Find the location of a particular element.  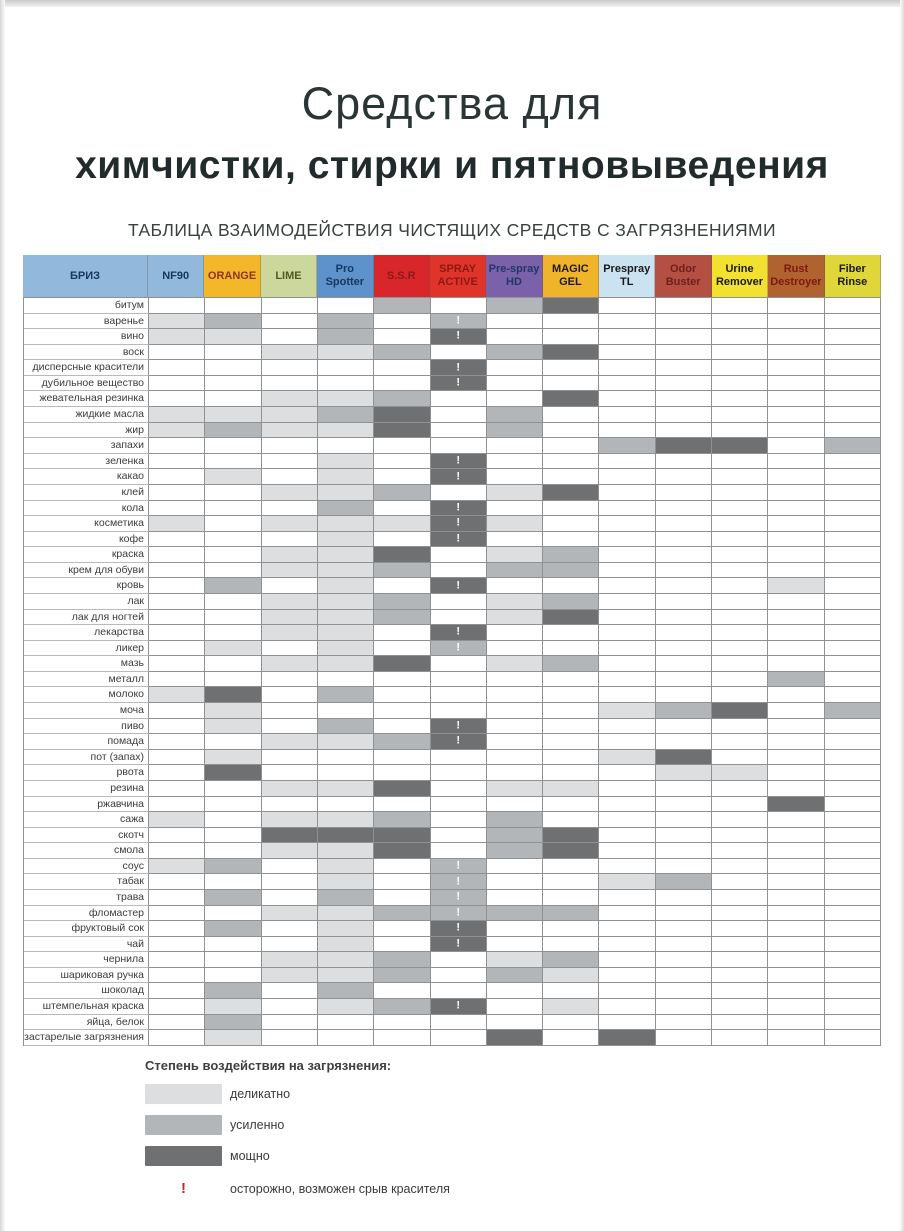

photo-edge-left is located at coordinates (2, 615).